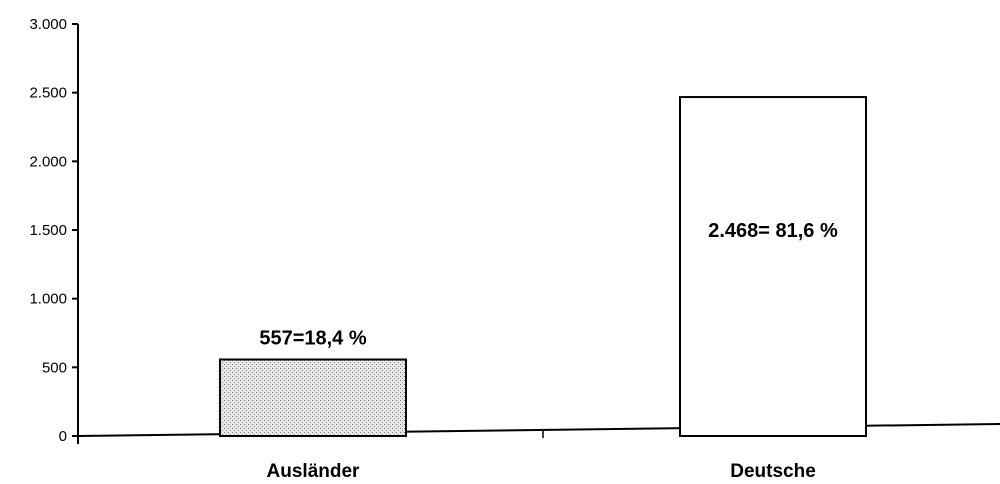  What do you see at coordinates (63, 436) in the screenshot?
I see `y-tick-label: 0` at bounding box center [63, 436].